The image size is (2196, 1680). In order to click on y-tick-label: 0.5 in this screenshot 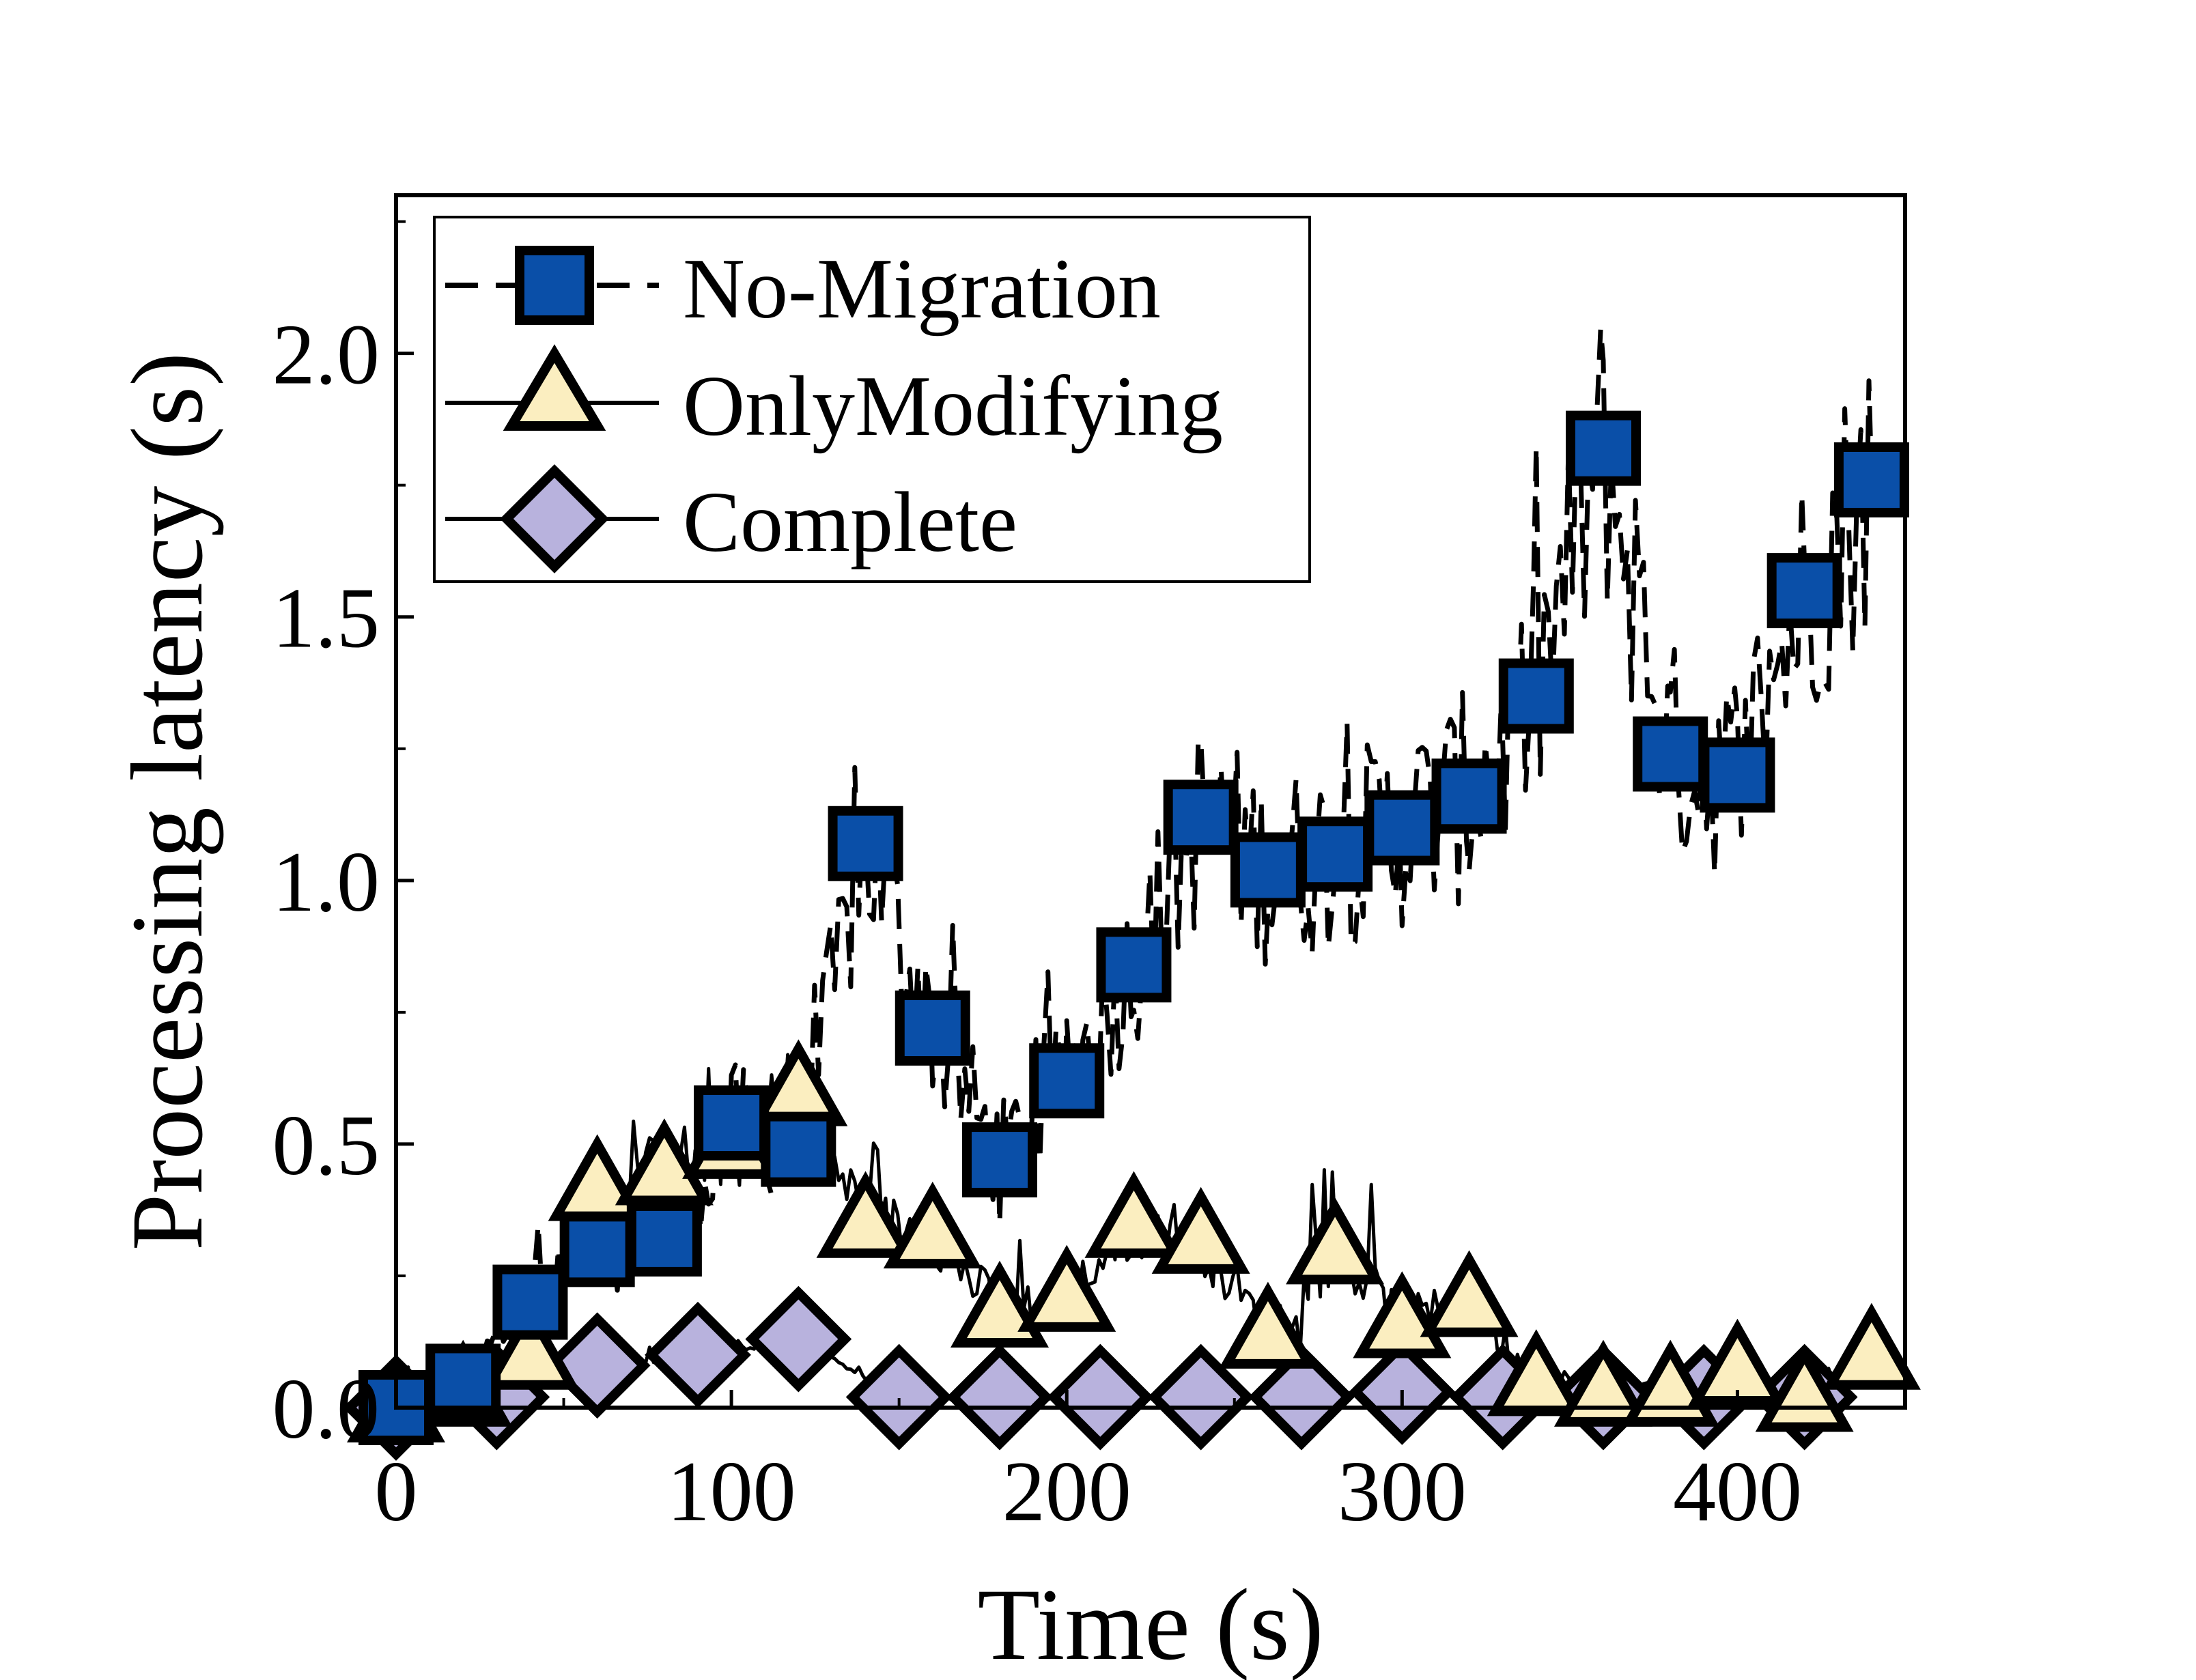, I will do `click(326, 1145)`.